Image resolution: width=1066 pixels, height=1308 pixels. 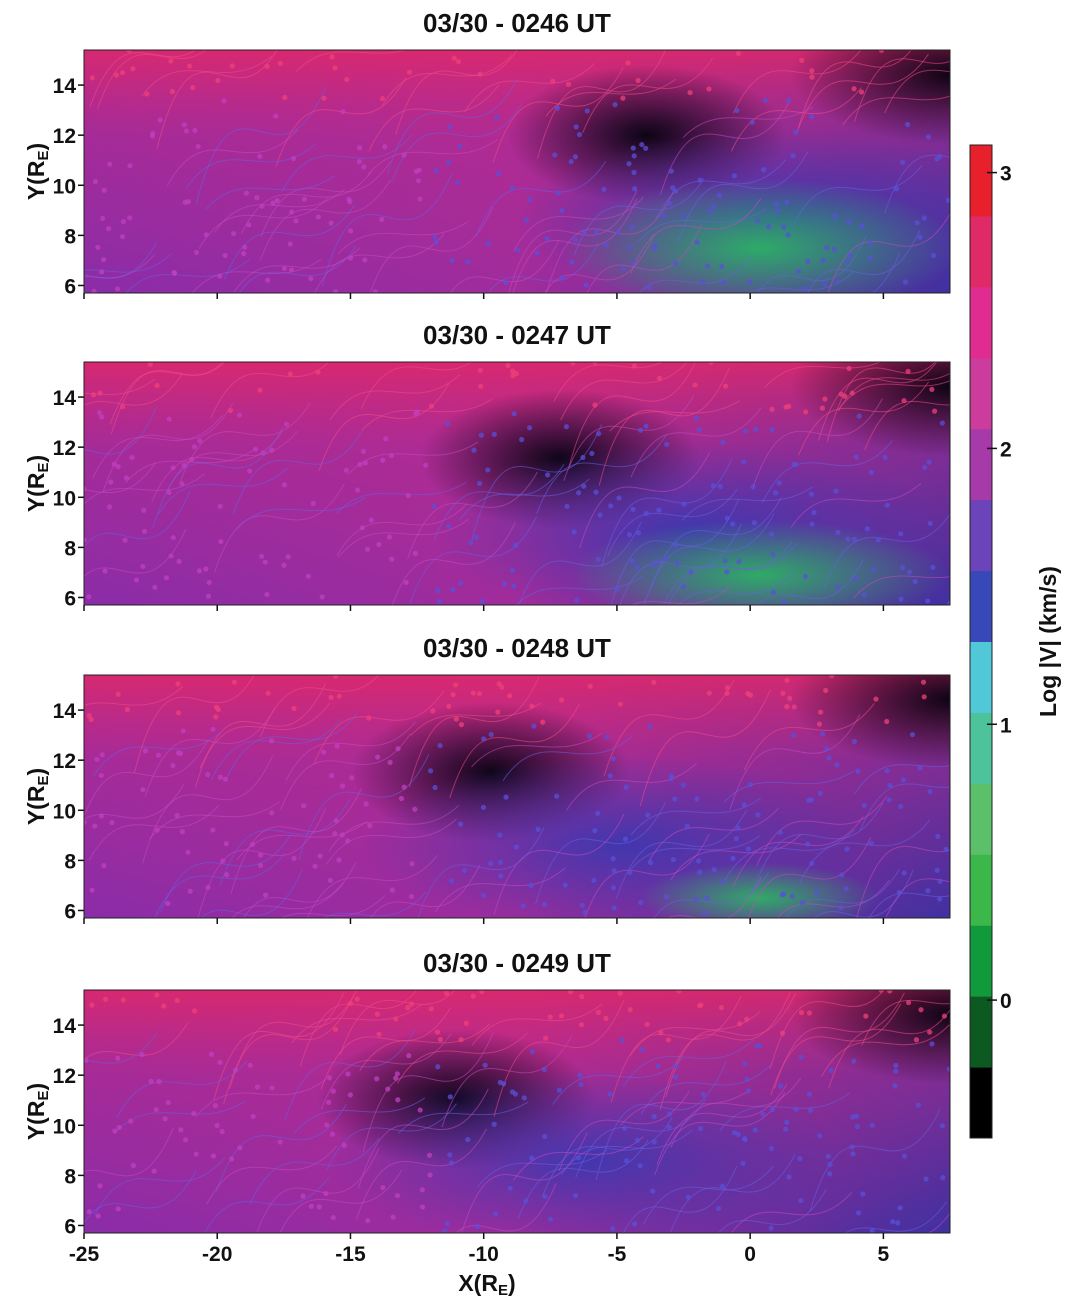 What do you see at coordinates (981, 251) in the screenshot?
I see `colorbar-band` at bounding box center [981, 251].